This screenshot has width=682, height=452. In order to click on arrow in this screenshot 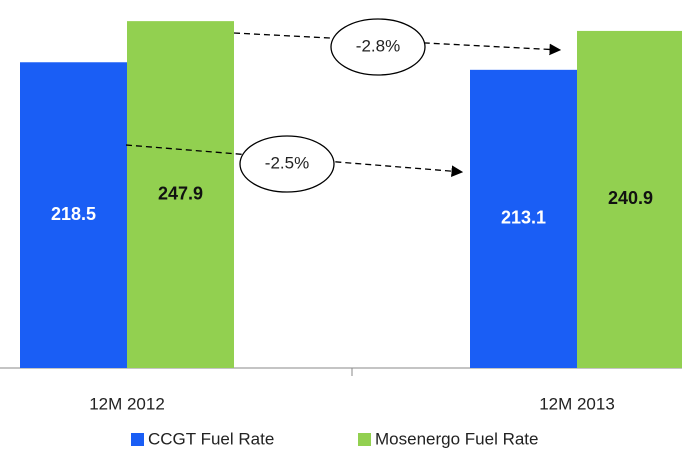, I will do `click(294, 160)`.